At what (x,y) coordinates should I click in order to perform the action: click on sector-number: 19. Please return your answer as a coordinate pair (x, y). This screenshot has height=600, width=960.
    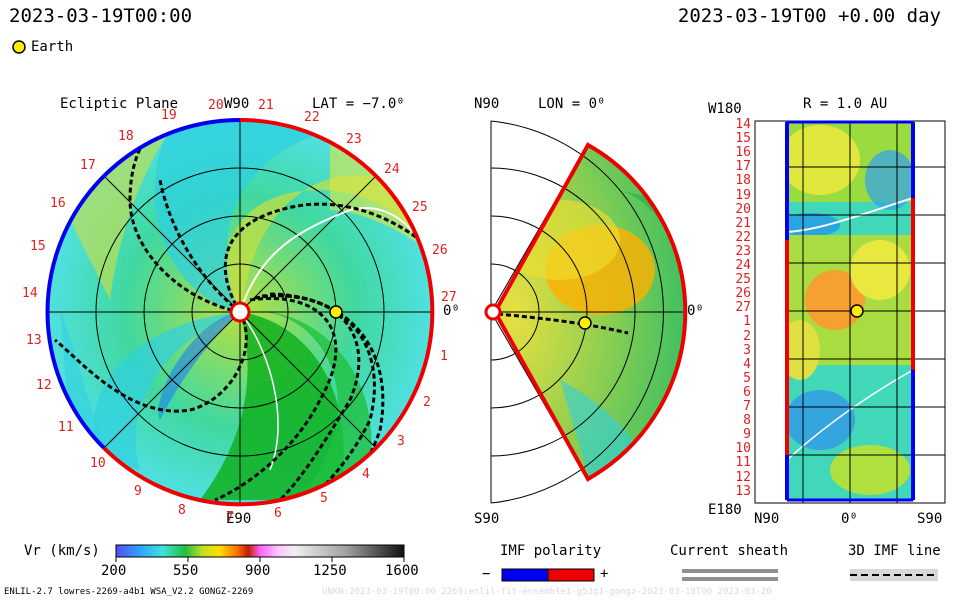
    Looking at the image, I should click on (169, 115).